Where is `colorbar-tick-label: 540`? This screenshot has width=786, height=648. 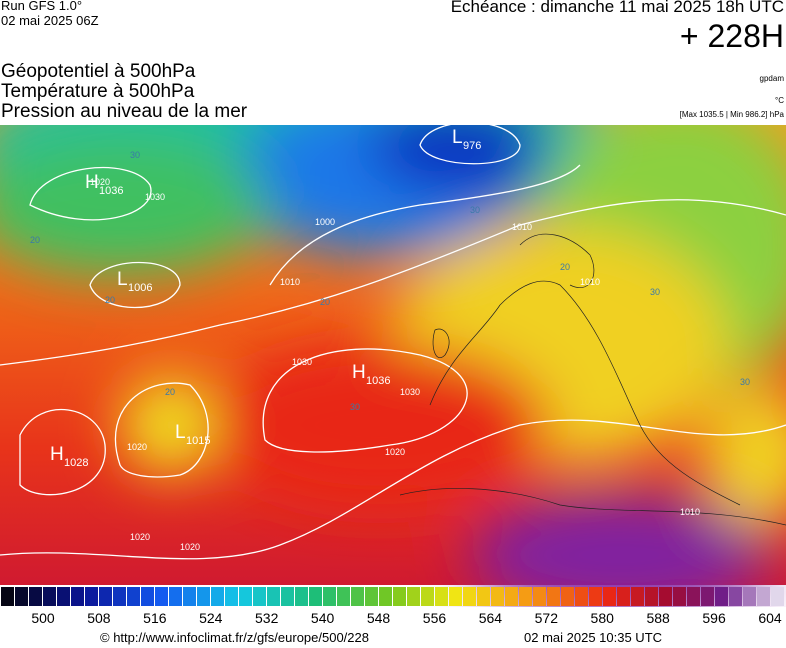 colorbar-tick-label: 540 is located at coordinates (323, 618).